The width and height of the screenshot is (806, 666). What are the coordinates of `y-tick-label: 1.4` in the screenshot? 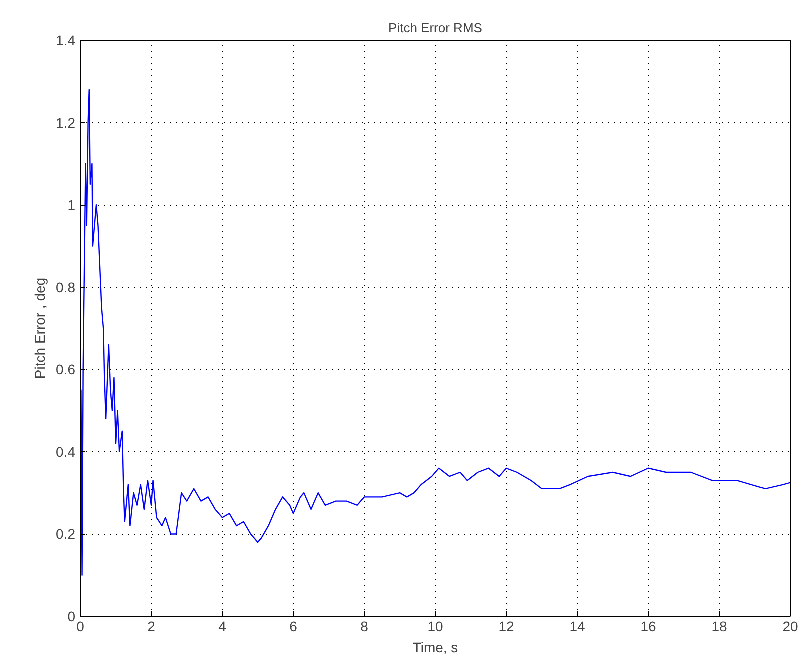 It's located at (66, 40).